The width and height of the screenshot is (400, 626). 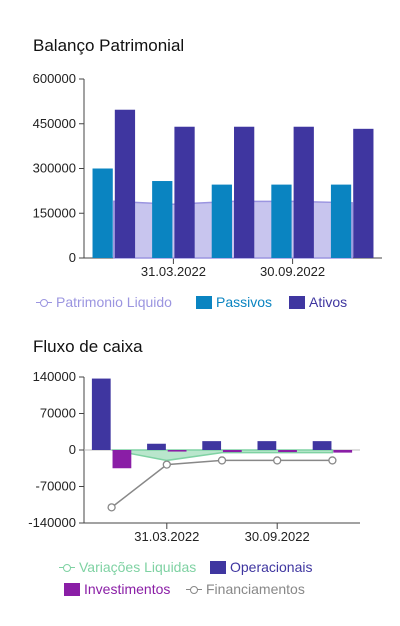 I want to click on y-tick-label: 300000, so click(x=54, y=168).